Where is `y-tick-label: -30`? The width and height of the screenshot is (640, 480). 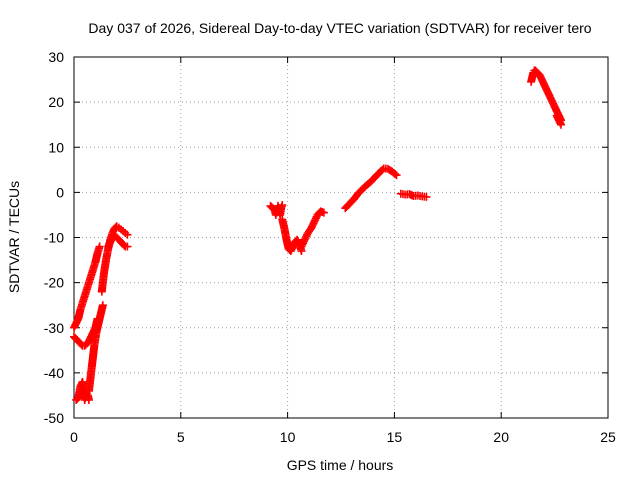 y-tick-label: -30 is located at coordinates (54, 328).